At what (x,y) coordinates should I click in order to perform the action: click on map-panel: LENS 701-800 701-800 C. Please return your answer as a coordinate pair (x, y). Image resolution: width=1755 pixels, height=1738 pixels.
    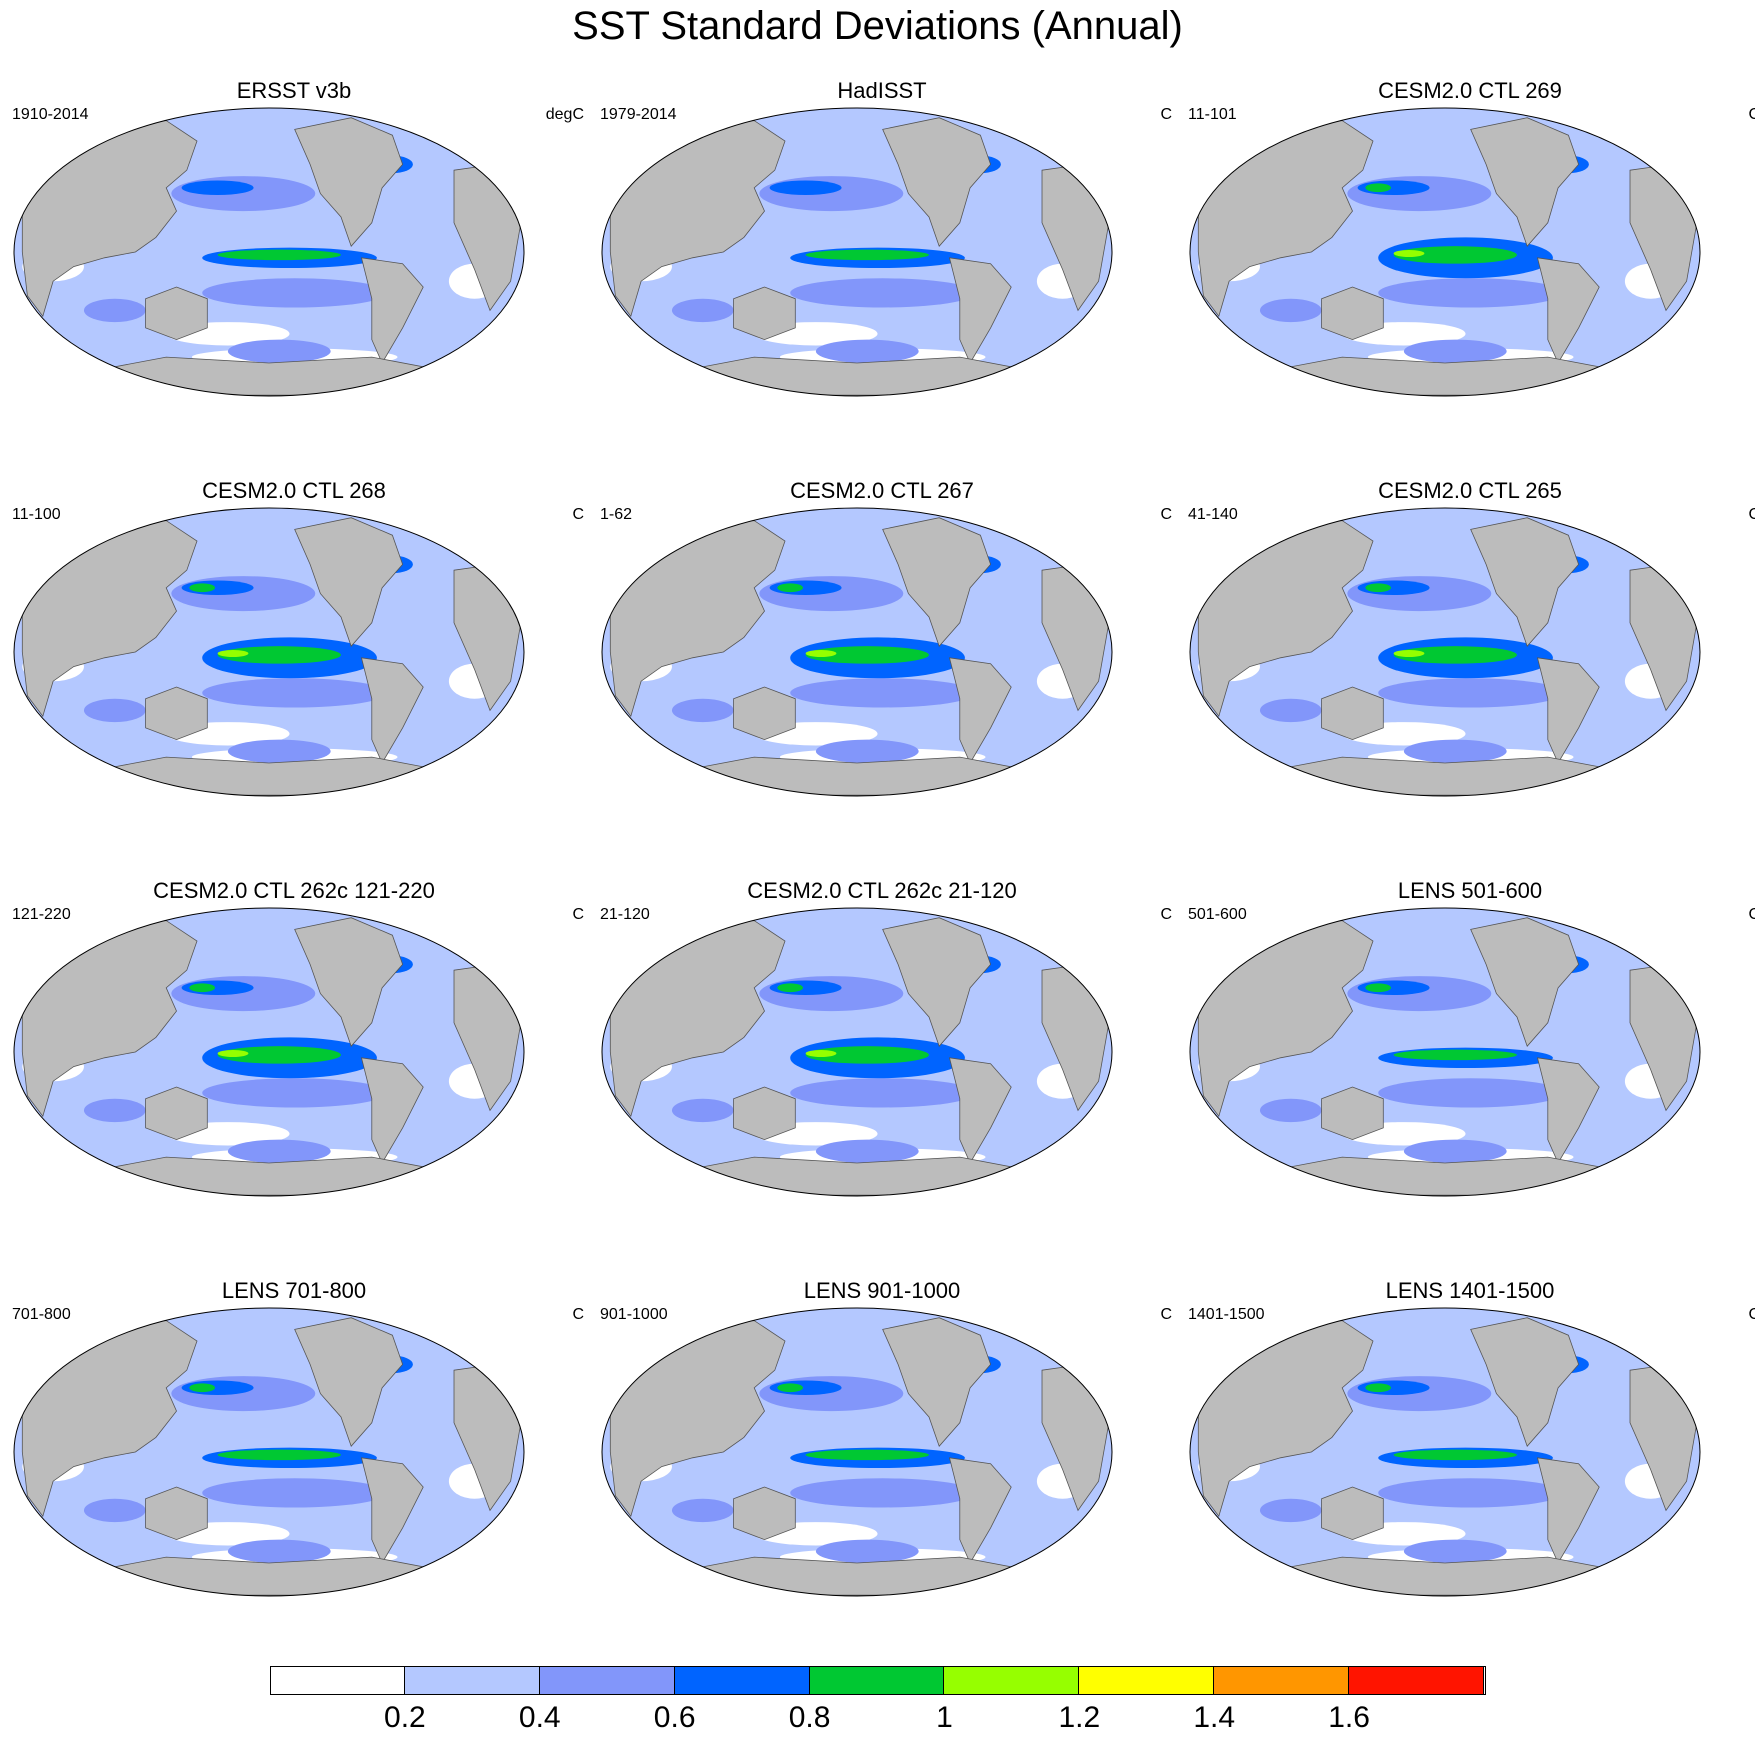
    Looking at the image, I should click on (294, 1468).